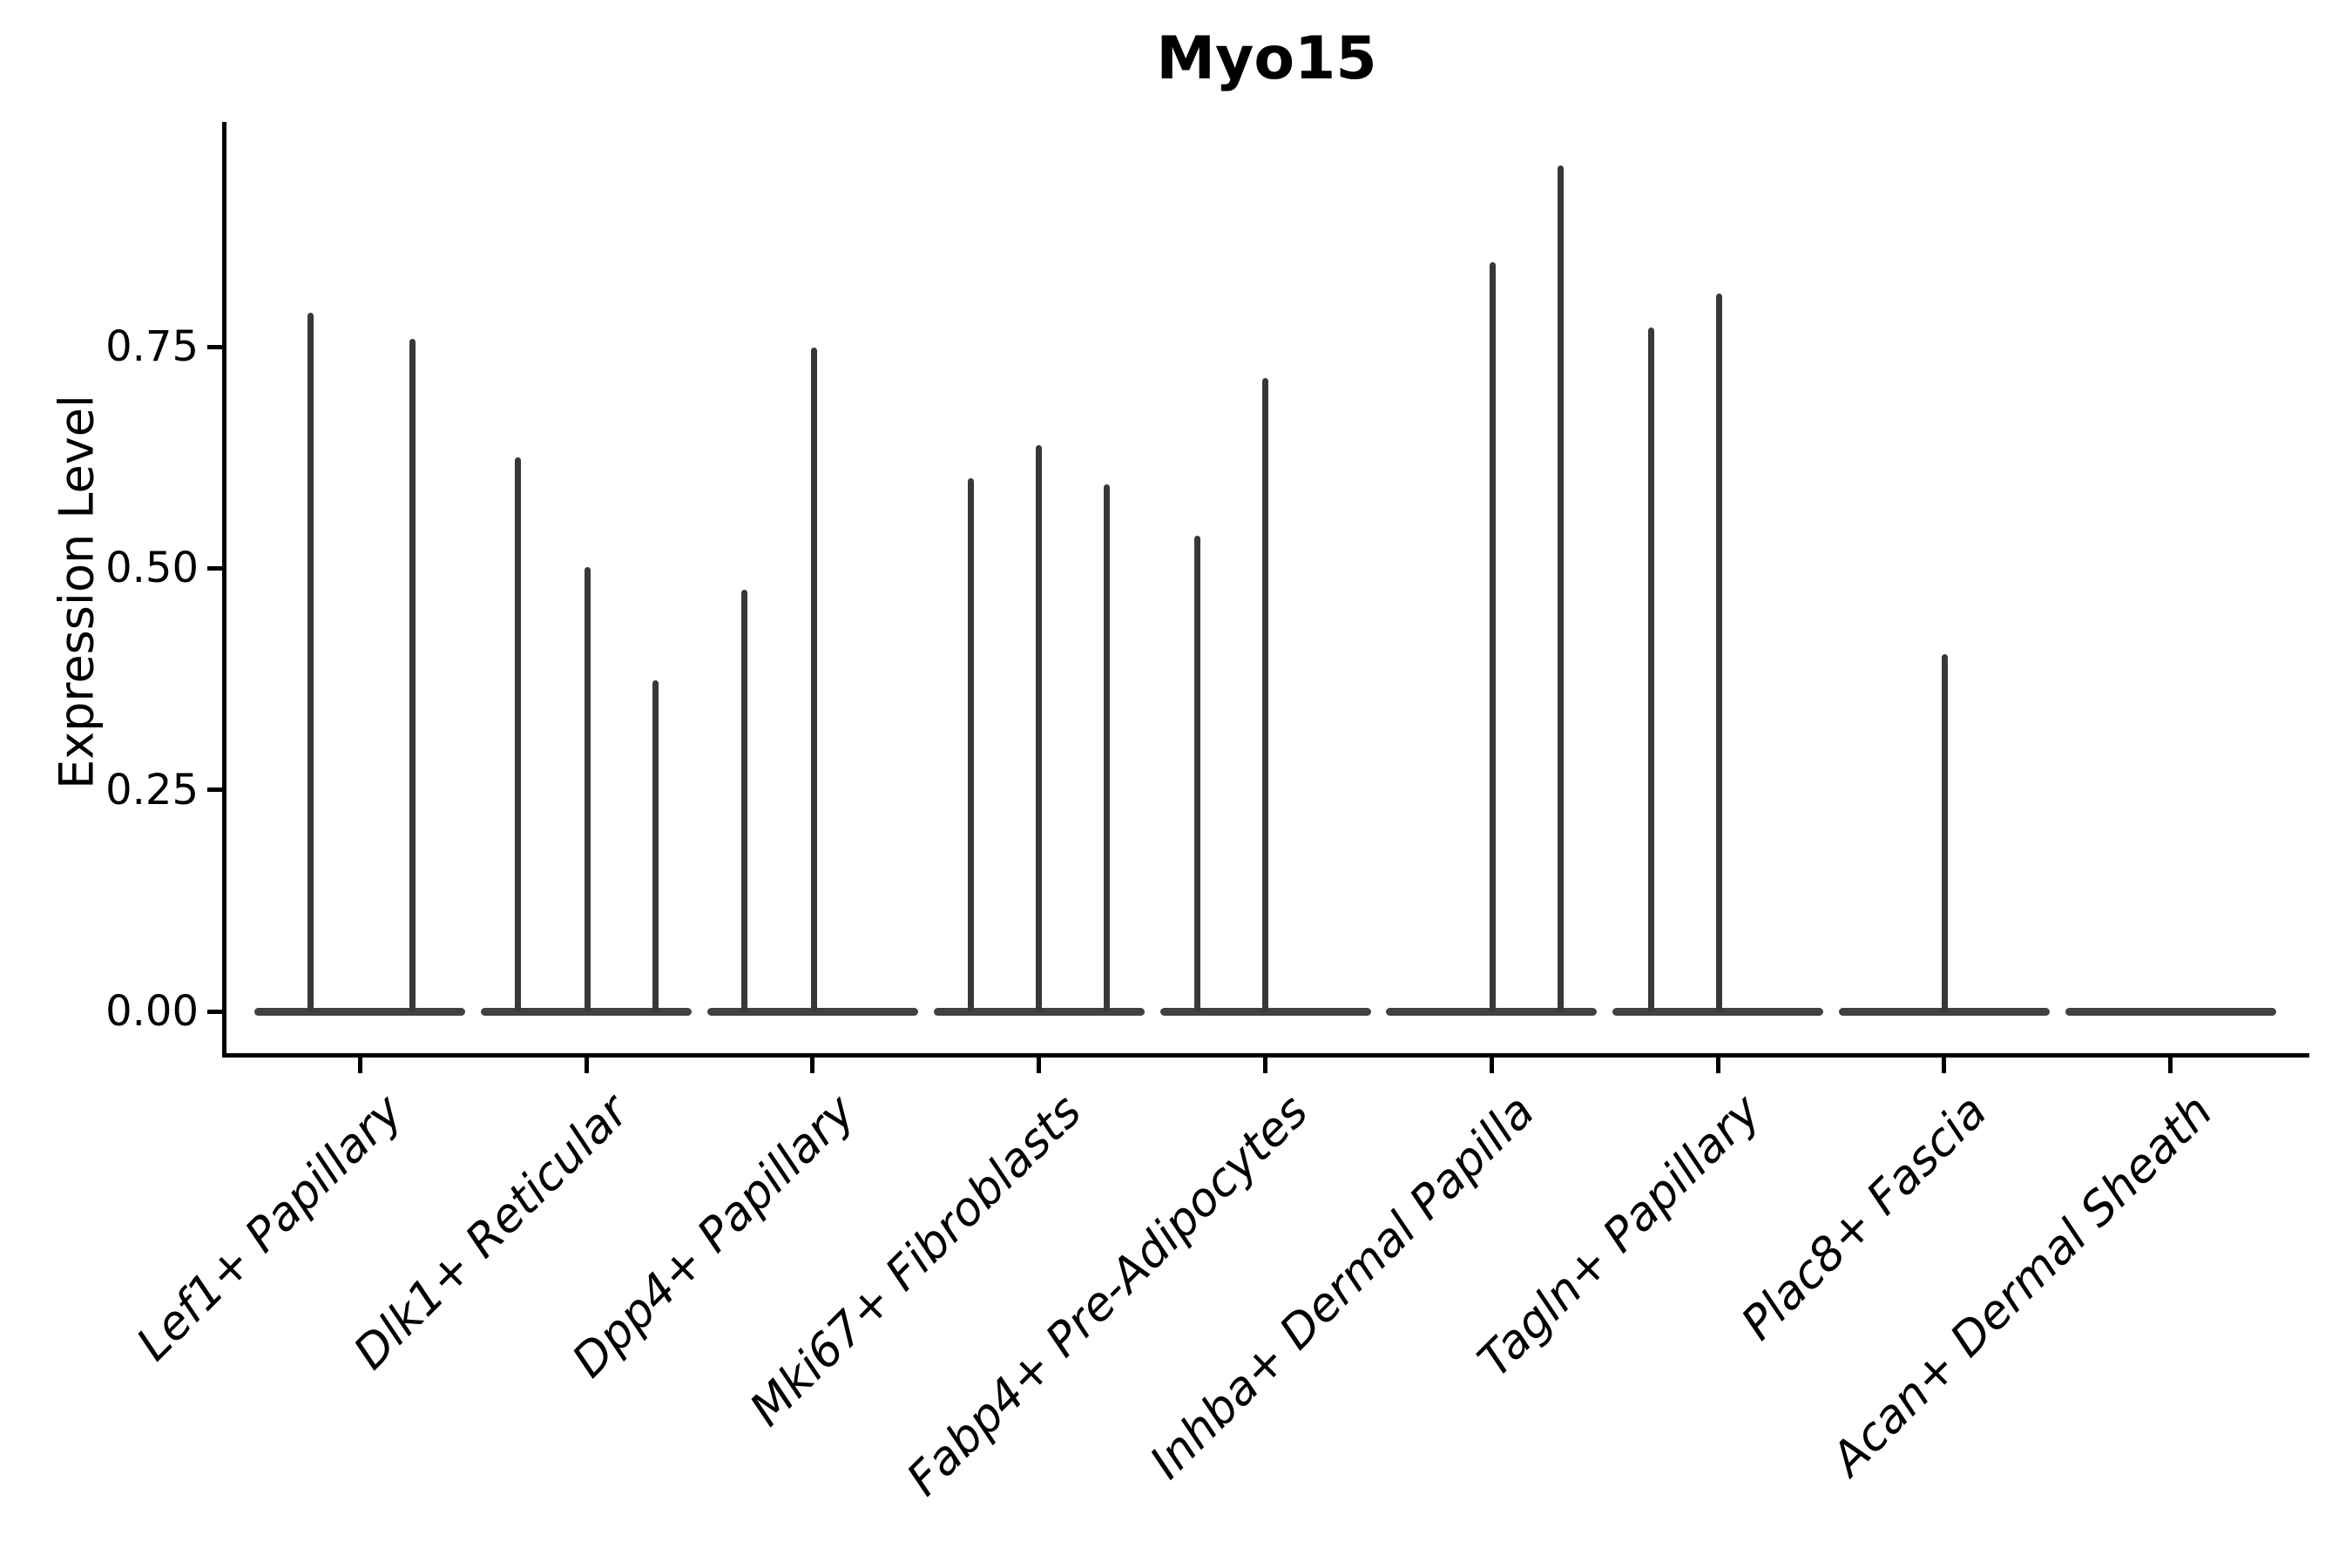 This screenshot has height=1568, width=2352. I want to click on y-tick-label: 0.75, so click(152, 347).